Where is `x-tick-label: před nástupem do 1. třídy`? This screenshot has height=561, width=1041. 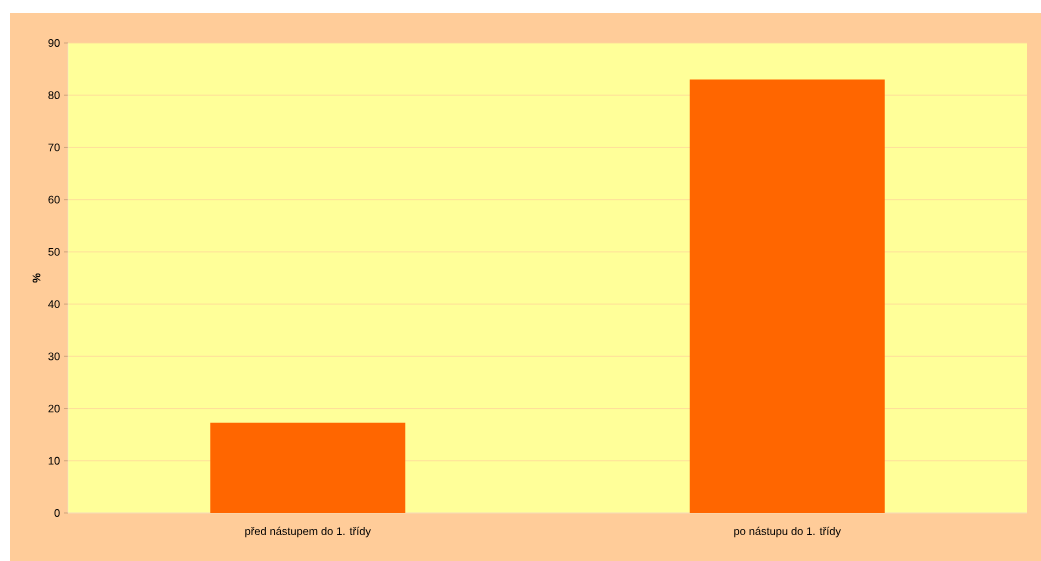
x-tick-label: před nástupem do 1. třídy is located at coordinates (308, 532).